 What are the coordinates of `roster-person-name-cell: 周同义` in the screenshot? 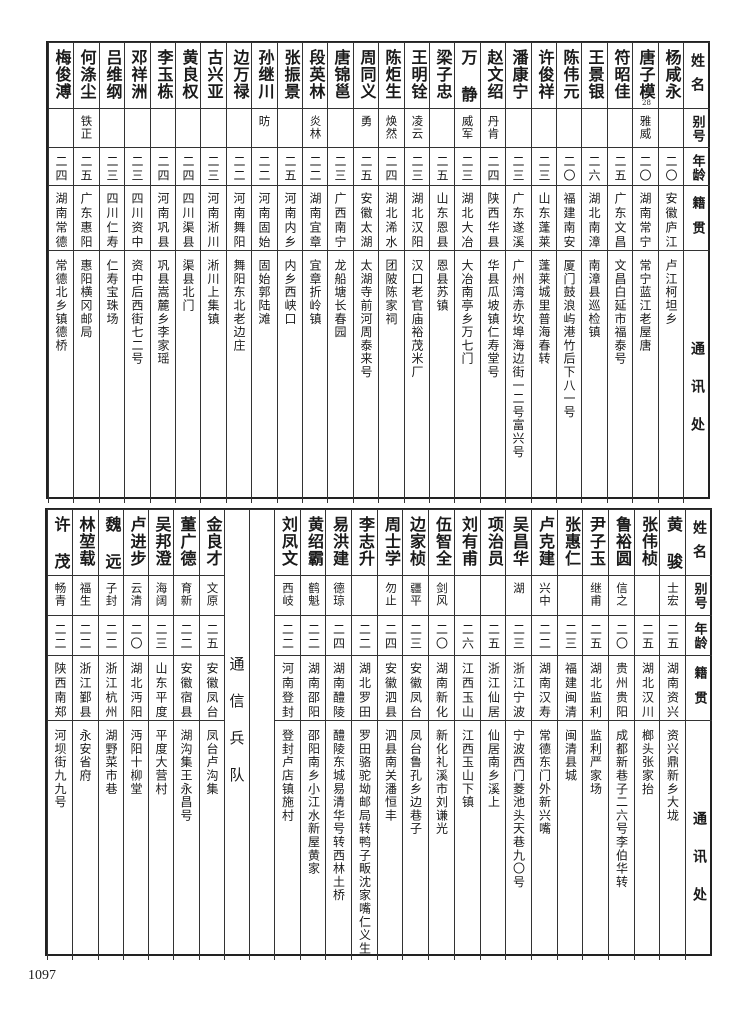 It's located at (366, 75).